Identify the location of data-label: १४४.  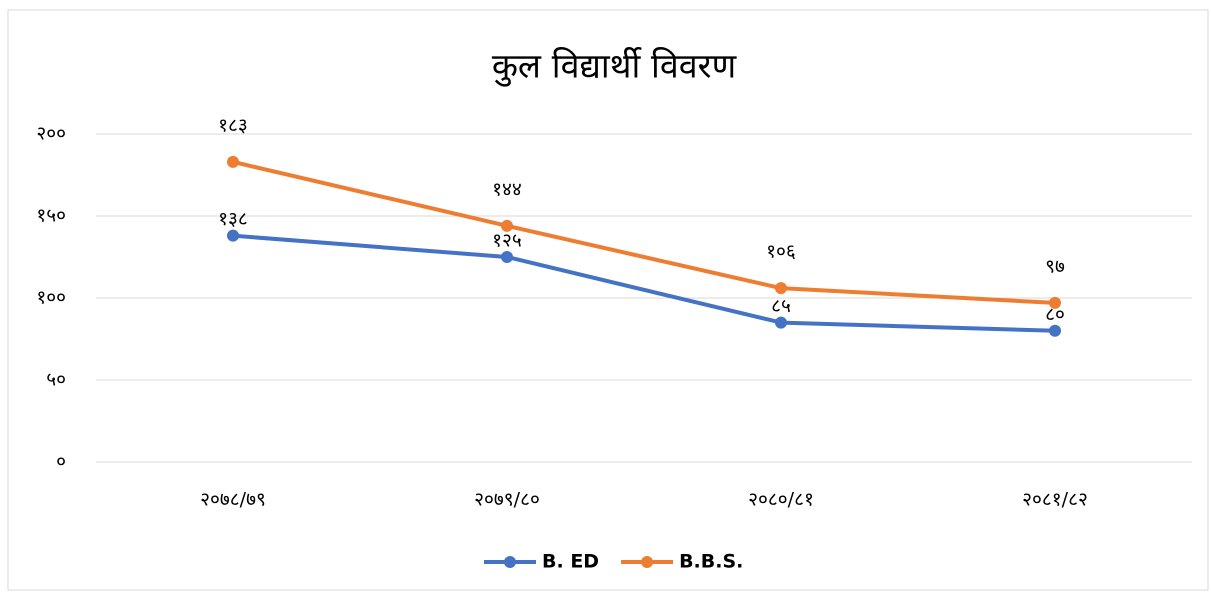
(507, 189).